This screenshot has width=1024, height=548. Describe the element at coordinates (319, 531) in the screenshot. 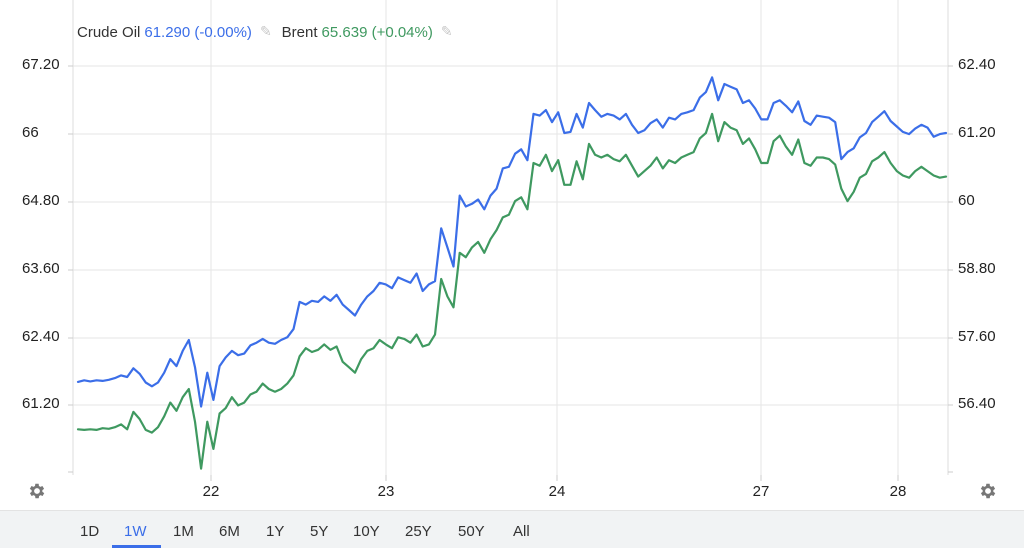

I see `range-5y-button: 5Y` at that location.